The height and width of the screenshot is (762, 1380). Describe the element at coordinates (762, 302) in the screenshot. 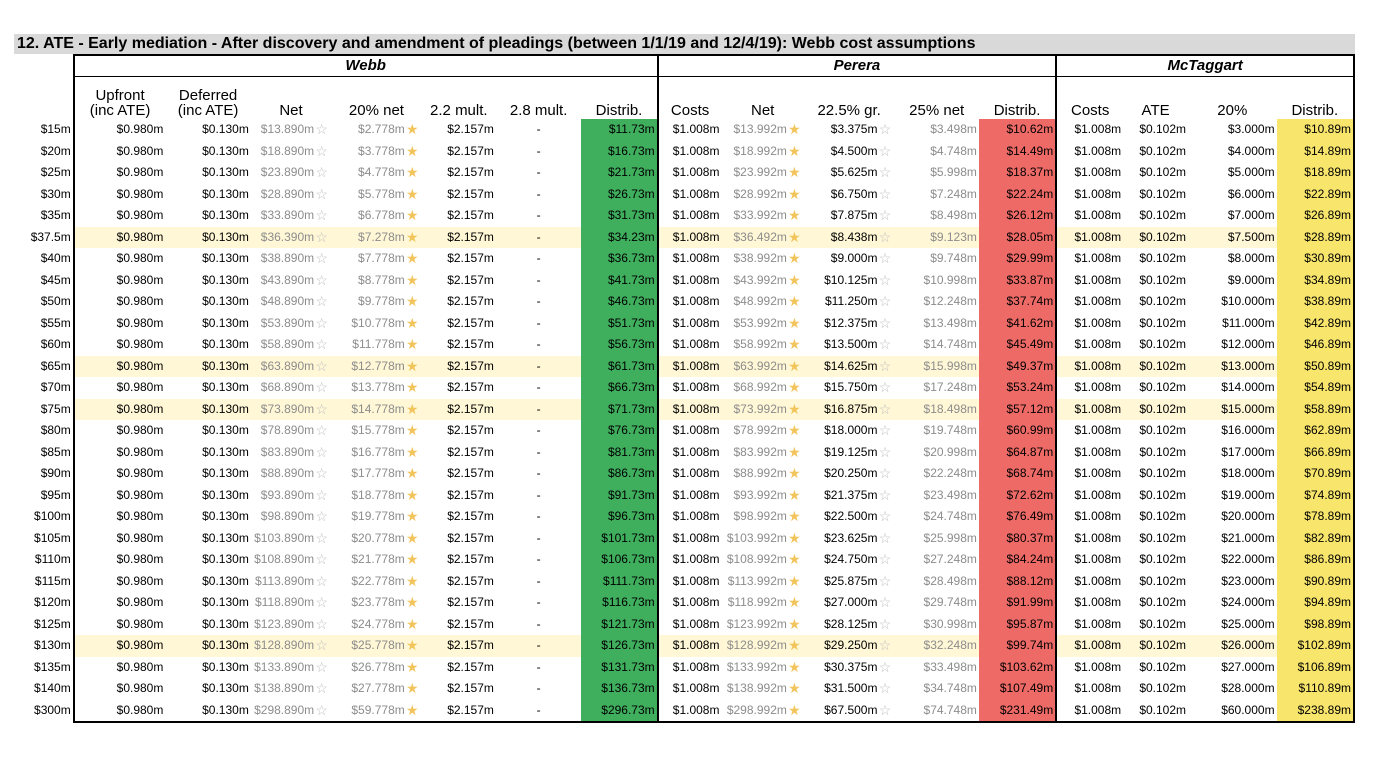

I see `perera-cell: $48.992m★` at that location.